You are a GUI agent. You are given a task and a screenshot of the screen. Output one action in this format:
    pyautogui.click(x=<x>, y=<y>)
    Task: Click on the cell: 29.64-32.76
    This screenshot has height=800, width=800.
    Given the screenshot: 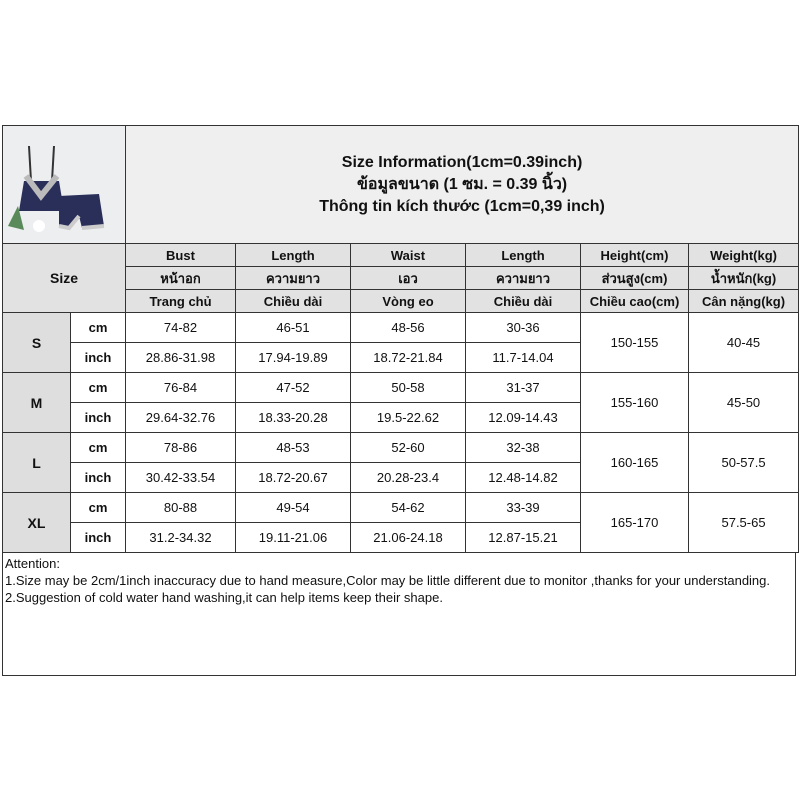 What is the action you would take?
    pyautogui.click(x=180, y=417)
    